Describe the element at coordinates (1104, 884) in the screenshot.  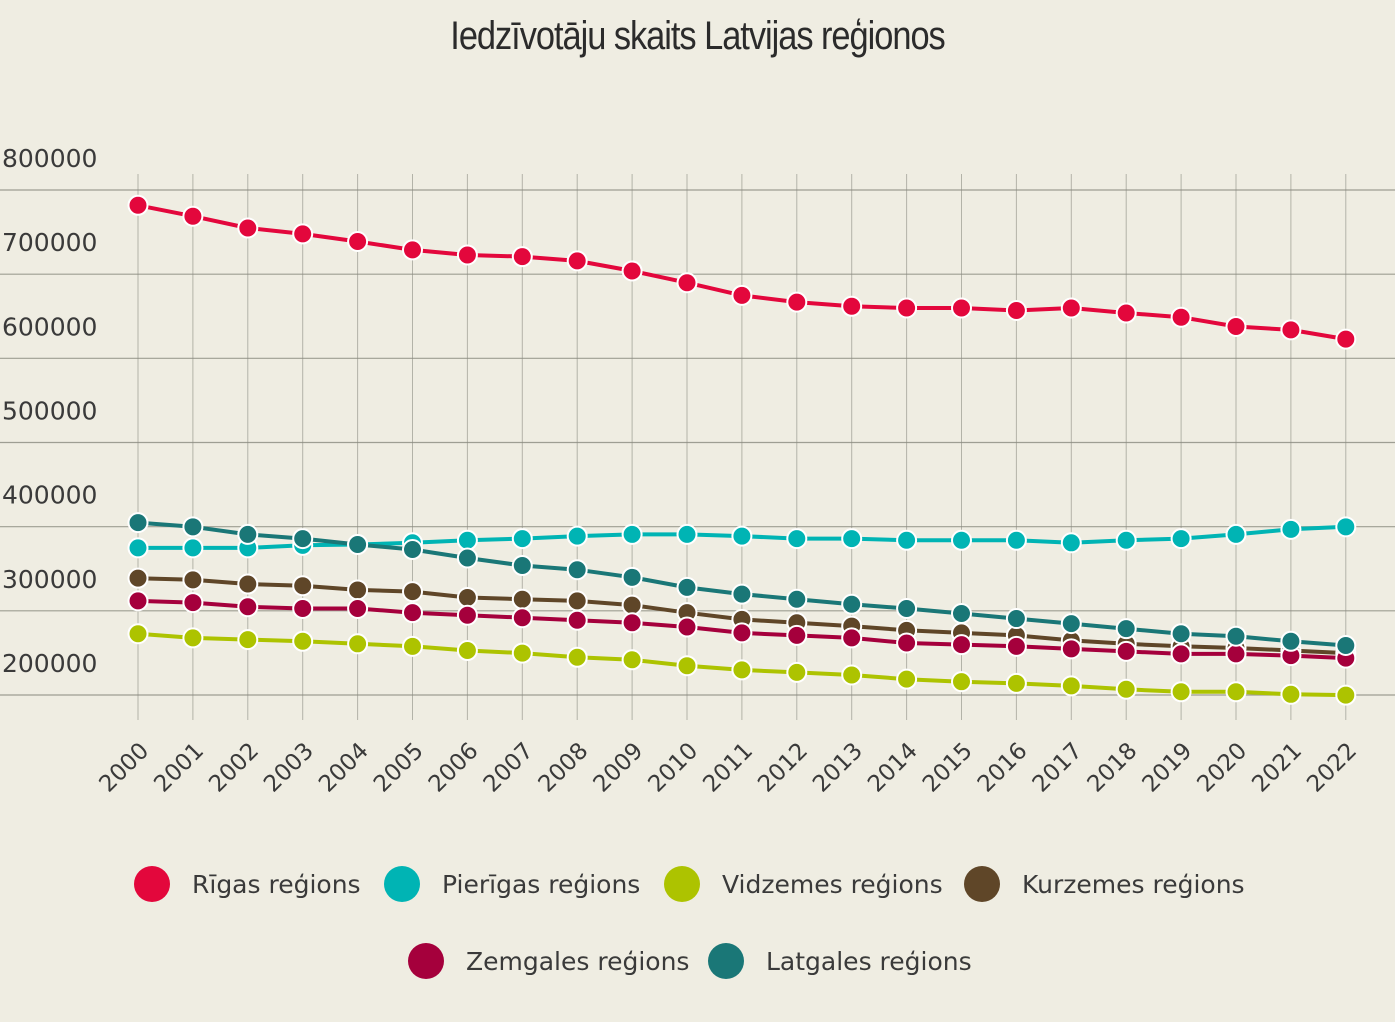
I see `legend-item: Kurzemes reģions` at that location.